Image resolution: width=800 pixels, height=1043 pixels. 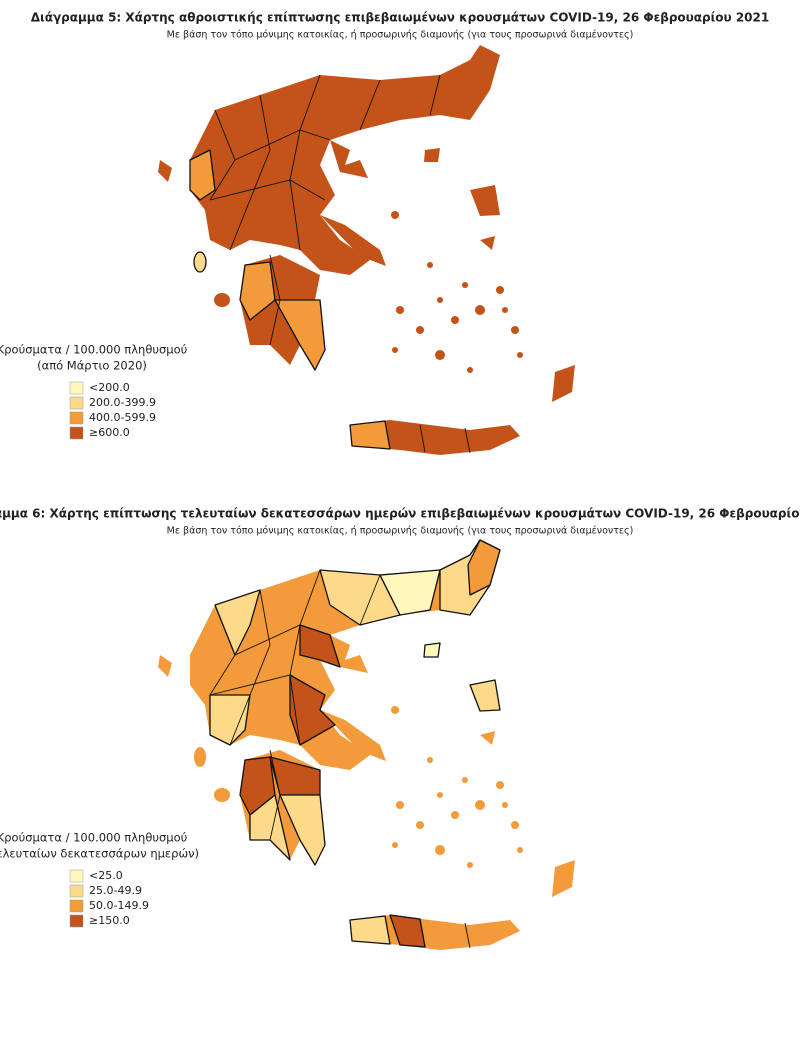 I want to click on legend-label: 400.0-599.9, so click(x=122, y=417).